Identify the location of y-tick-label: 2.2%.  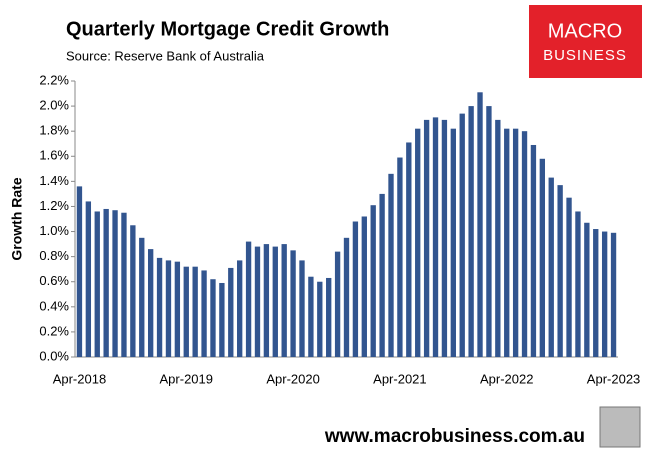
(54, 79).